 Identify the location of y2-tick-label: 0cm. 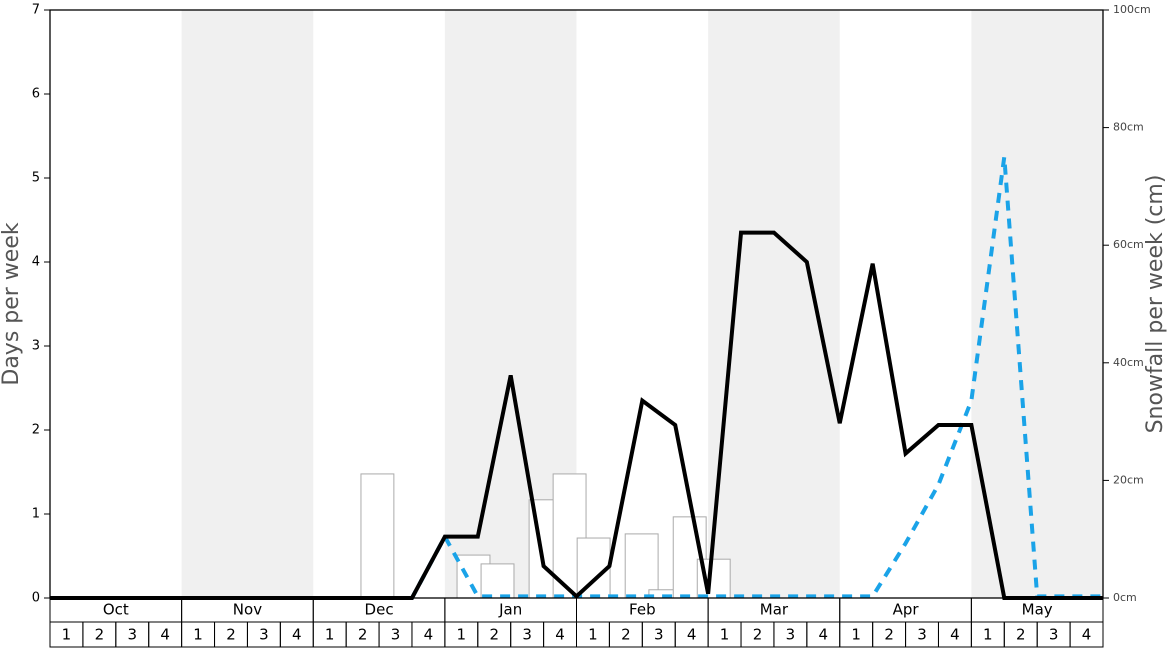
(1125, 597).